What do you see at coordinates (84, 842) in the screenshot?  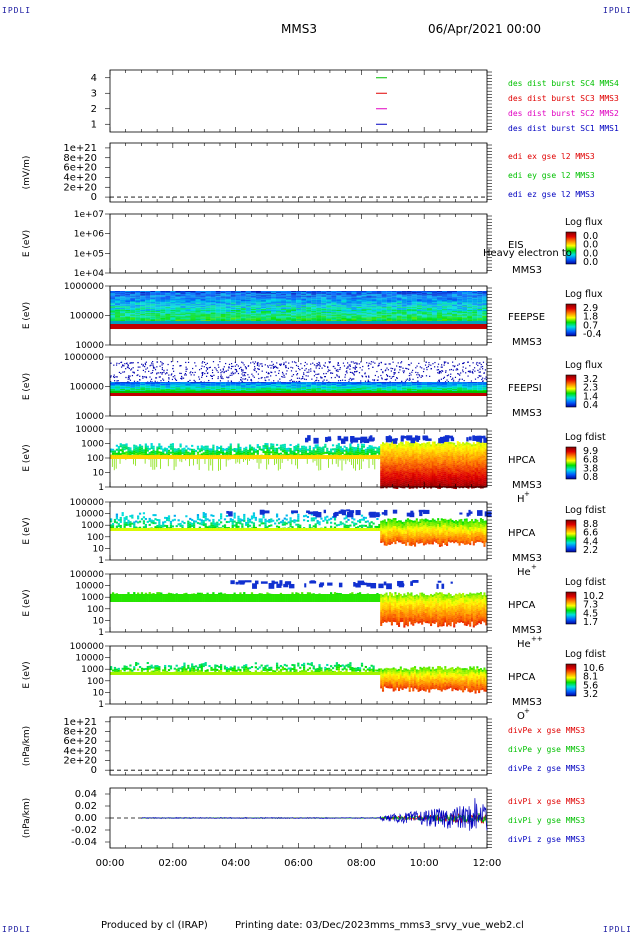 I see `panel-divpi-tick-label: -0.04` at bounding box center [84, 842].